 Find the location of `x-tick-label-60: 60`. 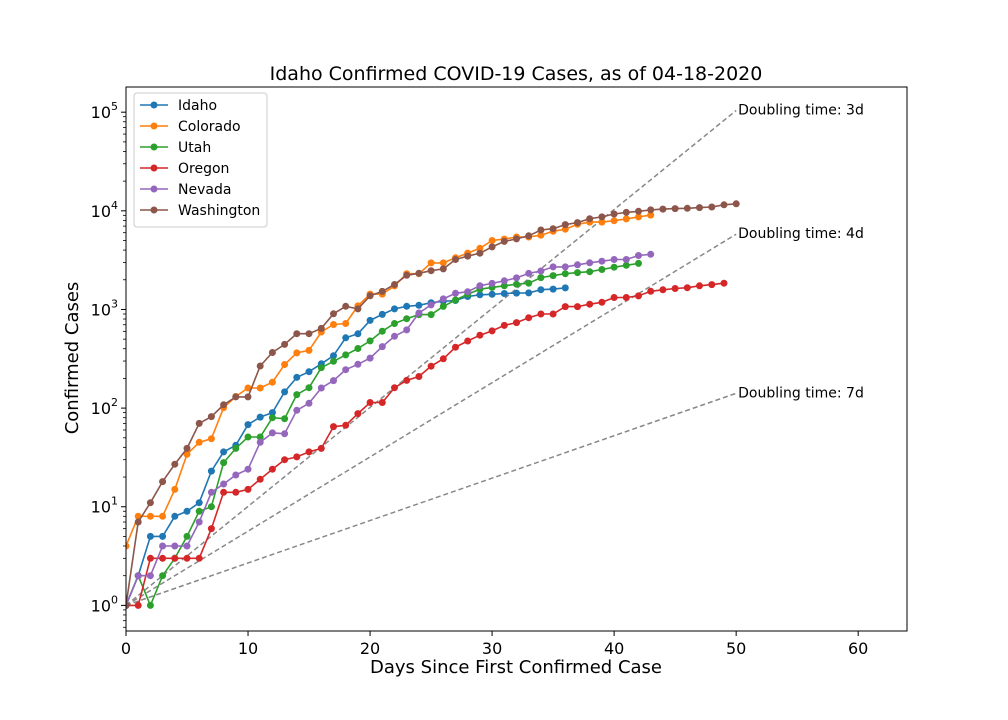

x-tick-label-60: 60 is located at coordinates (858, 648).